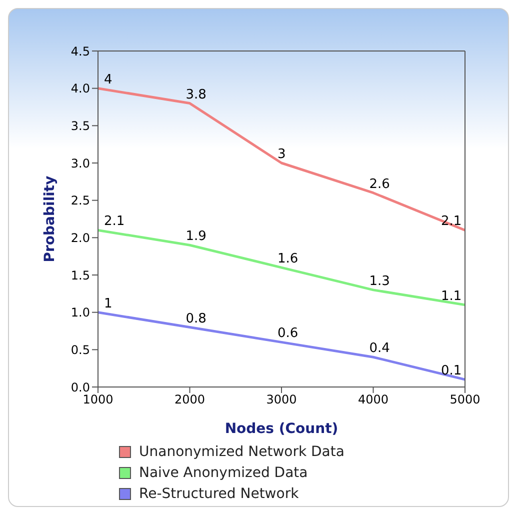  Describe the element at coordinates (465, 399) in the screenshot. I see `x-tick-label: 5000` at that location.